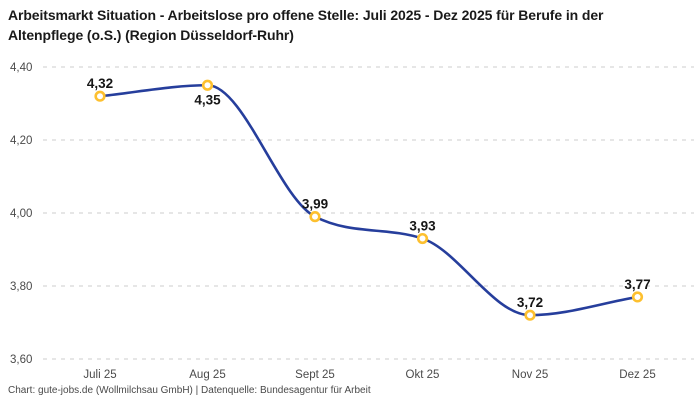 This screenshot has height=400, width=700. I want to click on data-point-value-label: 3,72, so click(530, 302).